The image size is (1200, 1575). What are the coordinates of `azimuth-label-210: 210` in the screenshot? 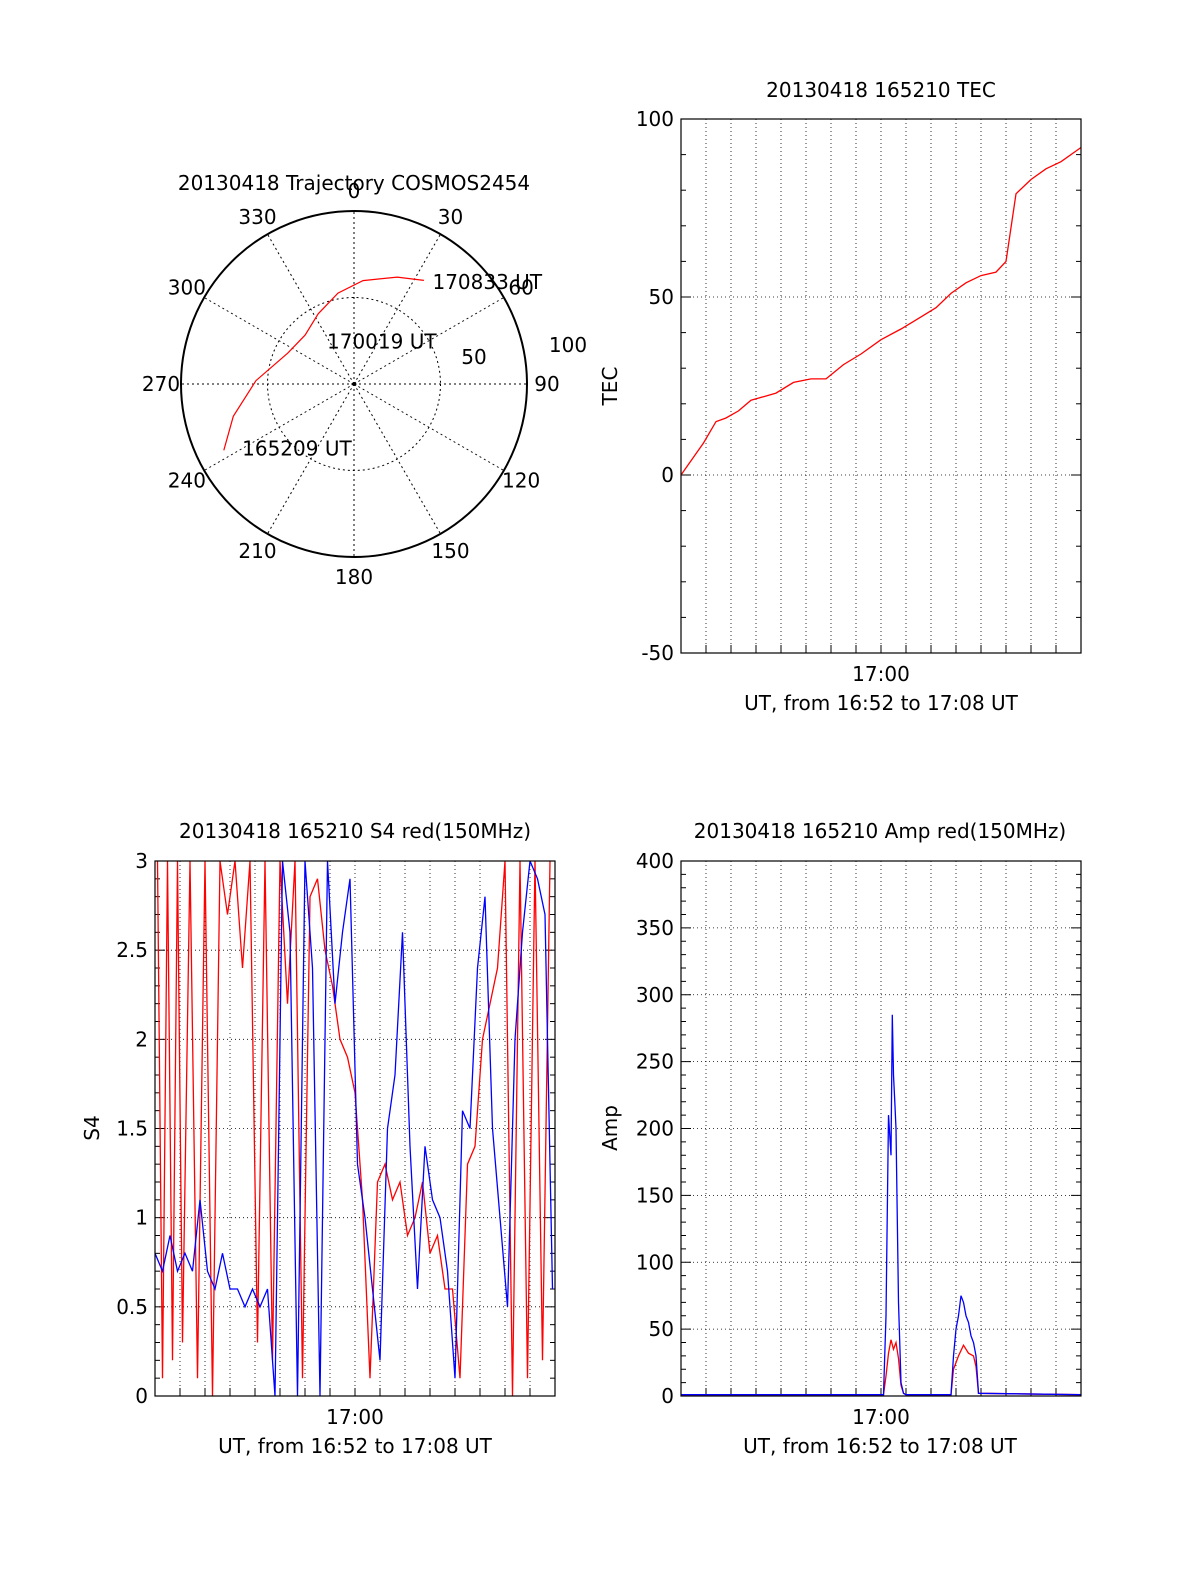 It's located at (257, 551).